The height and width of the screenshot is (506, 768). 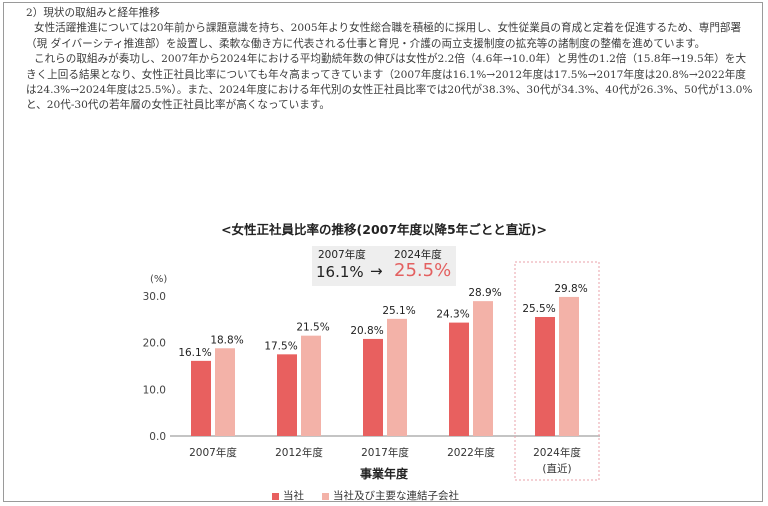 What do you see at coordinates (312, 328) in the screenshot?
I see `data-label-group: 21.5%` at bounding box center [312, 328].